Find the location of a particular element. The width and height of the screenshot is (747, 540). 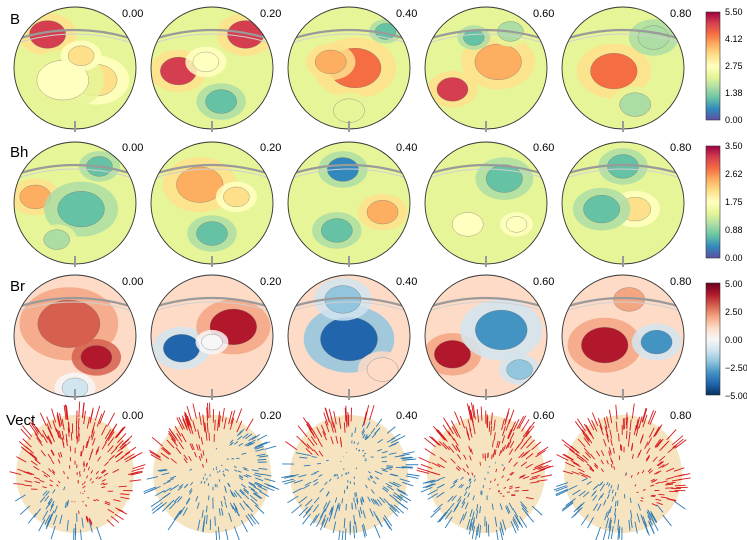

row-label-bh: Bh is located at coordinates (19, 152).